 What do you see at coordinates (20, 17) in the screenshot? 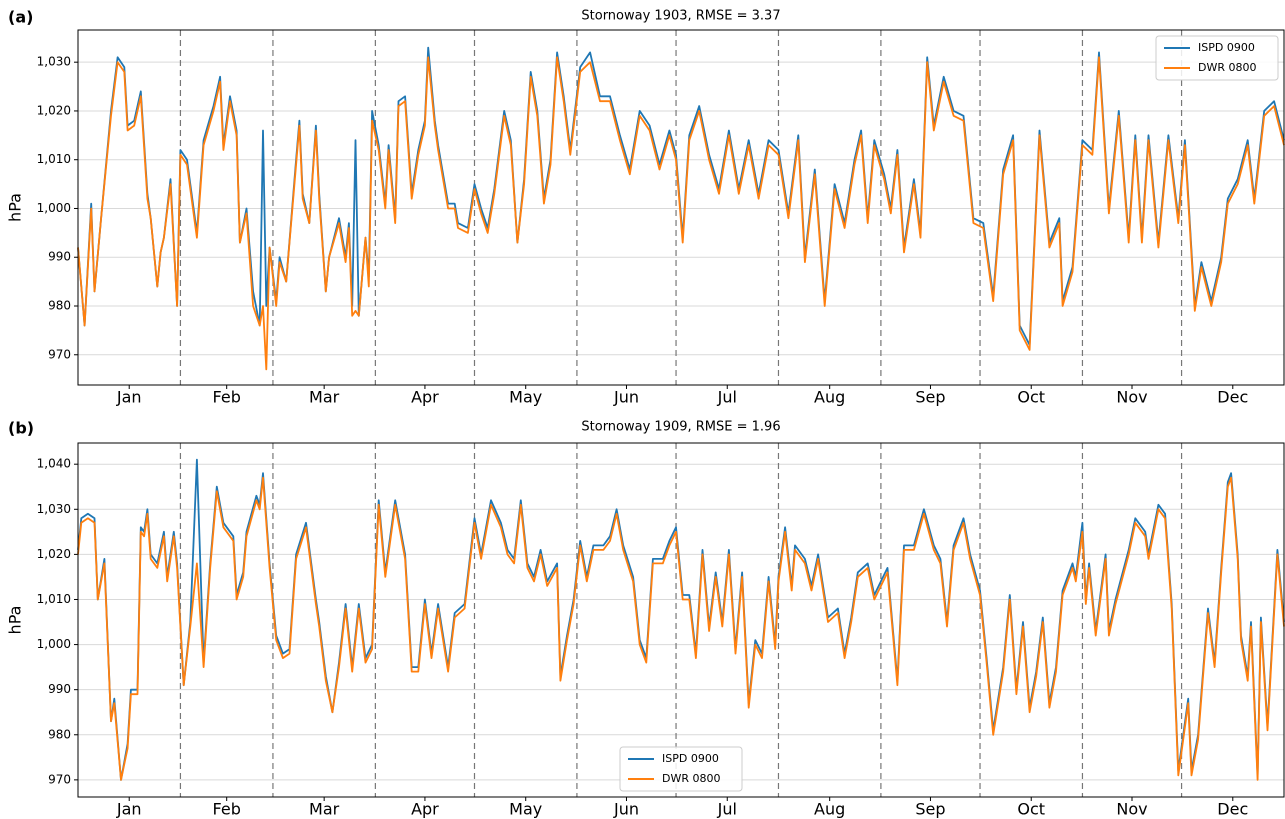
I see `panel-label: (a)` at bounding box center [20, 17].